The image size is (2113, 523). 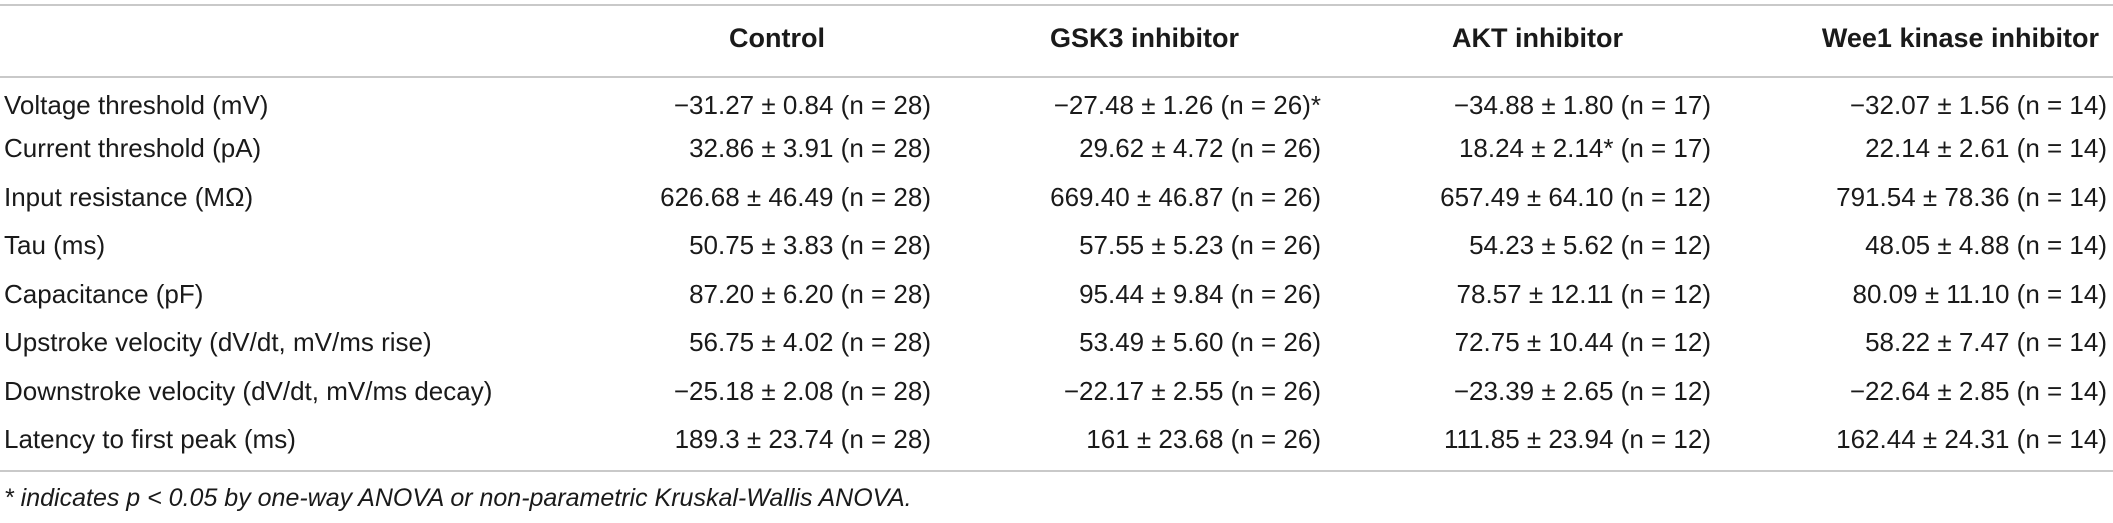 I want to click on table-cell: 87.20 ± 6.20 (n = 28), so click(x=810, y=293).